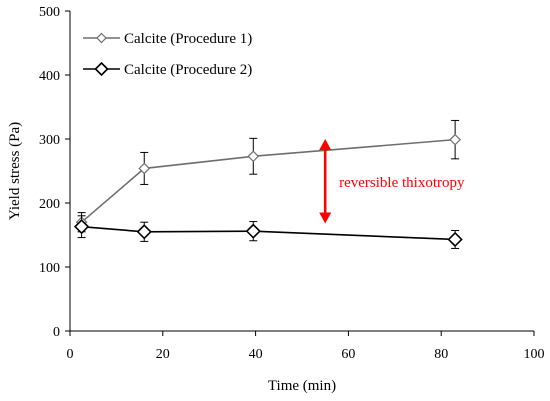  What do you see at coordinates (402, 183) in the screenshot?
I see `annotation-label: reversible thixotropy` at bounding box center [402, 183].